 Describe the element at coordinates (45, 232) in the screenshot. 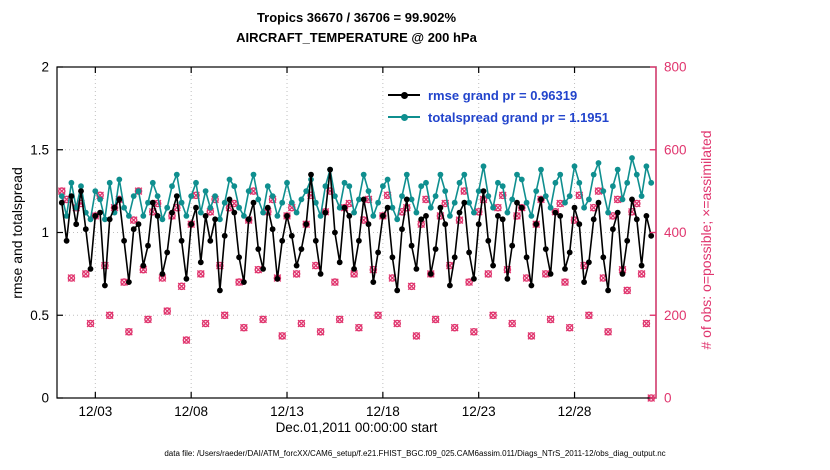

I see `svg-text: 1` at that location.